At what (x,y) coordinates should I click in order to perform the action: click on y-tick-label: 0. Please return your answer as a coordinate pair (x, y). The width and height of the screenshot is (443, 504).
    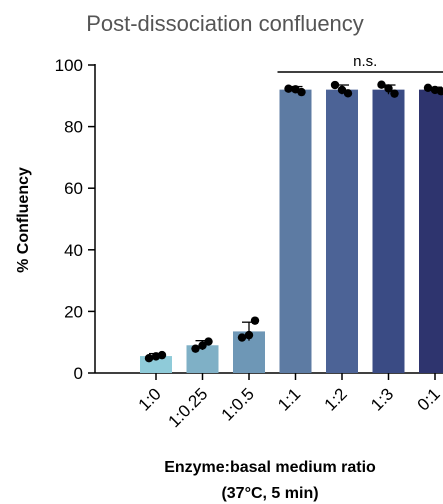
    Looking at the image, I should click on (78, 373).